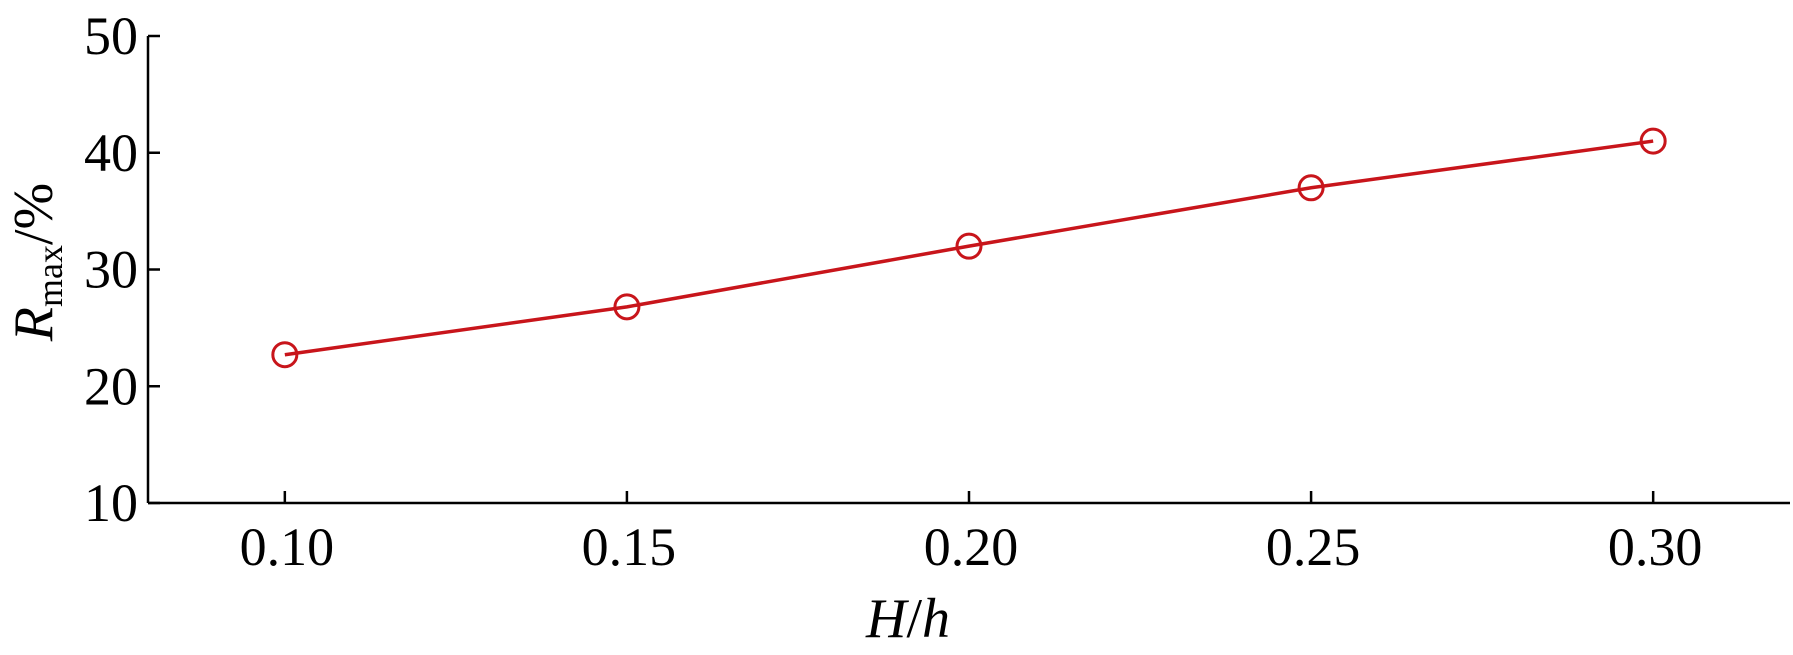  I want to click on x-tick-label: 0.30, so click(1655, 547).